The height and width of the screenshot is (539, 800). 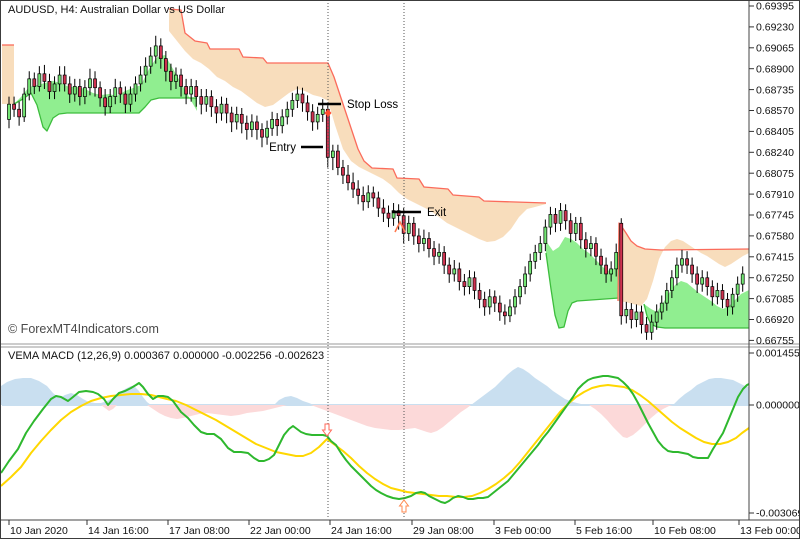 What do you see at coordinates (775, 28) in the screenshot?
I see `price-axis-label: 0.69230` at bounding box center [775, 28].